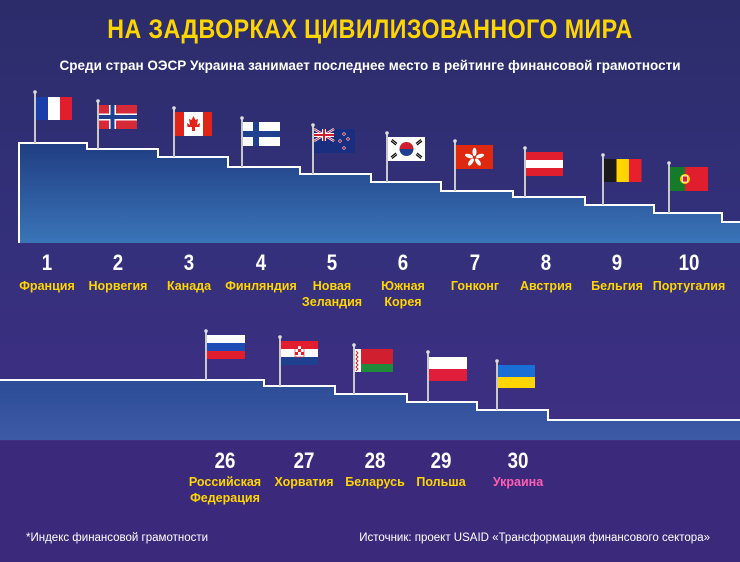 The height and width of the screenshot is (562, 740). I want to click on flag-canada, so click(192, 131).